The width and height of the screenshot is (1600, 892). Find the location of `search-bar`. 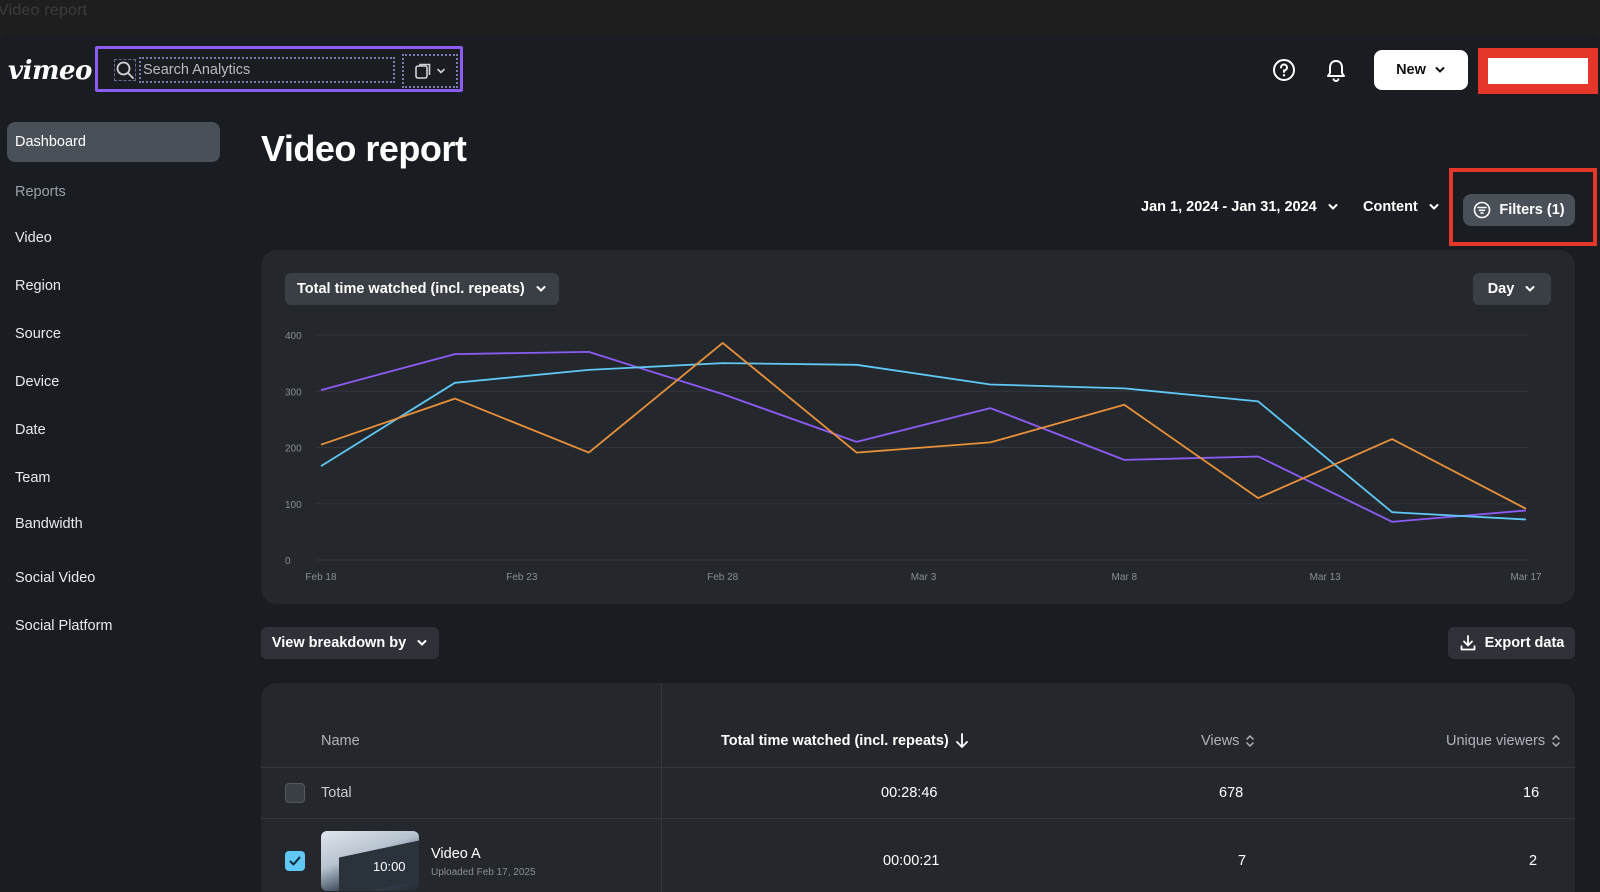

search-bar is located at coordinates (279, 69).